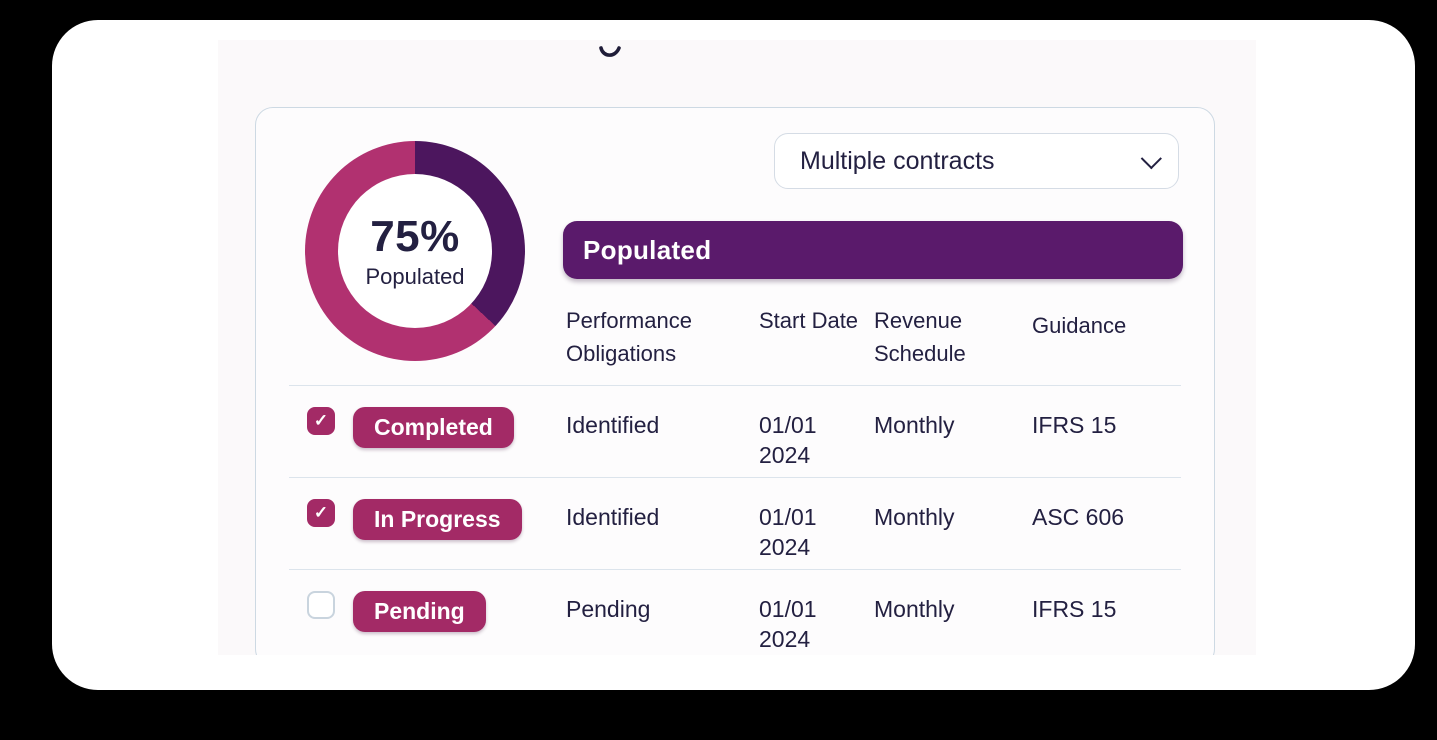 This screenshot has height=740, width=1437. What do you see at coordinates (873, 250) in the screenshot?
I see `populated-section-header: Populated` at bounding box center [873, 250].